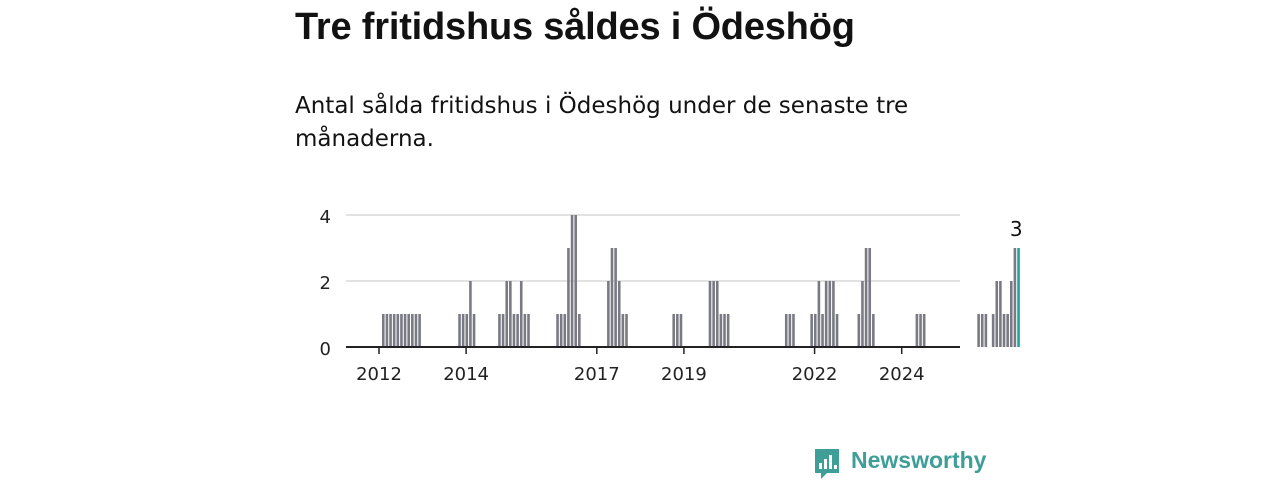 Image resolution: width=1280 pixels, height=481 pixels. What do you see at coordinates (827, 464) in the screenshot?
I see `newsworthy-logo-icon` at bounding box center [827, 464].